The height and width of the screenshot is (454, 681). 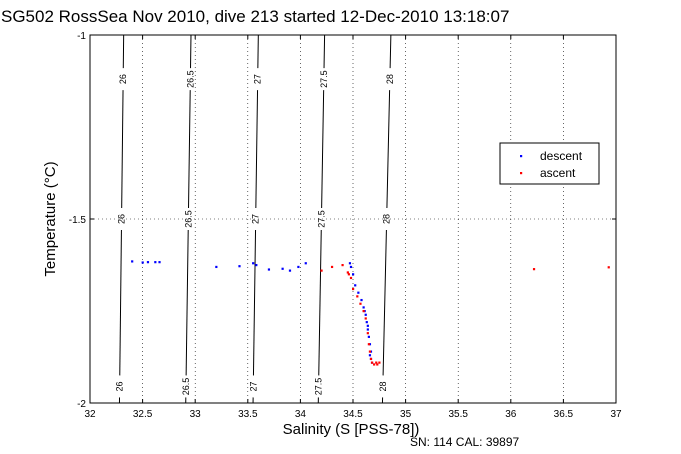 I want to click on x-axis-label: Salinity (S [PSS-78]), so click(x=351, y=429).